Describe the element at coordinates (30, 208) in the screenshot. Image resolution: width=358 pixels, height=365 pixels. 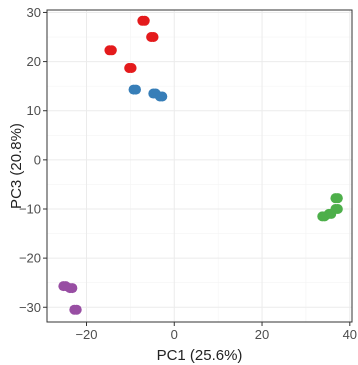
I see `y-tick-label: −10` at that location.